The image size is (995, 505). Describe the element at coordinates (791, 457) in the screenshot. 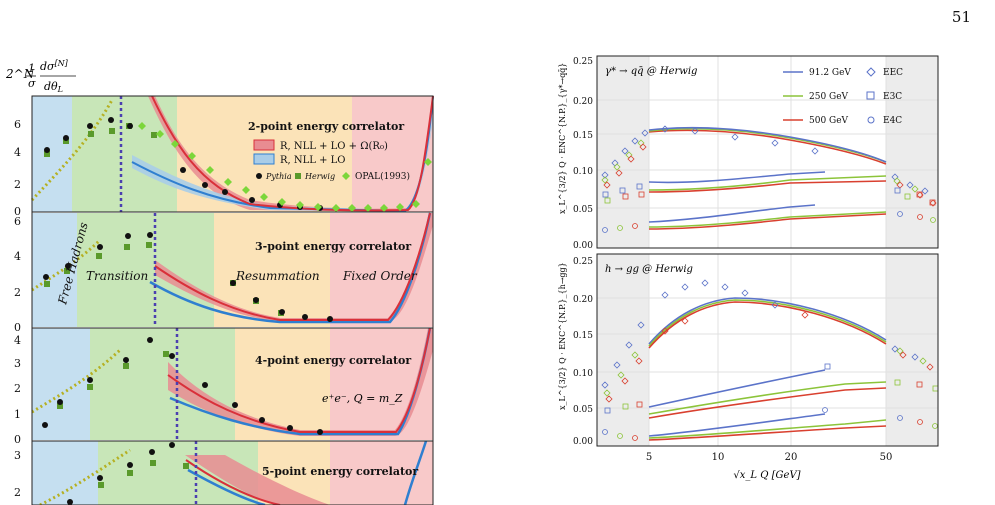

I see `svg-text: 20` at that location.